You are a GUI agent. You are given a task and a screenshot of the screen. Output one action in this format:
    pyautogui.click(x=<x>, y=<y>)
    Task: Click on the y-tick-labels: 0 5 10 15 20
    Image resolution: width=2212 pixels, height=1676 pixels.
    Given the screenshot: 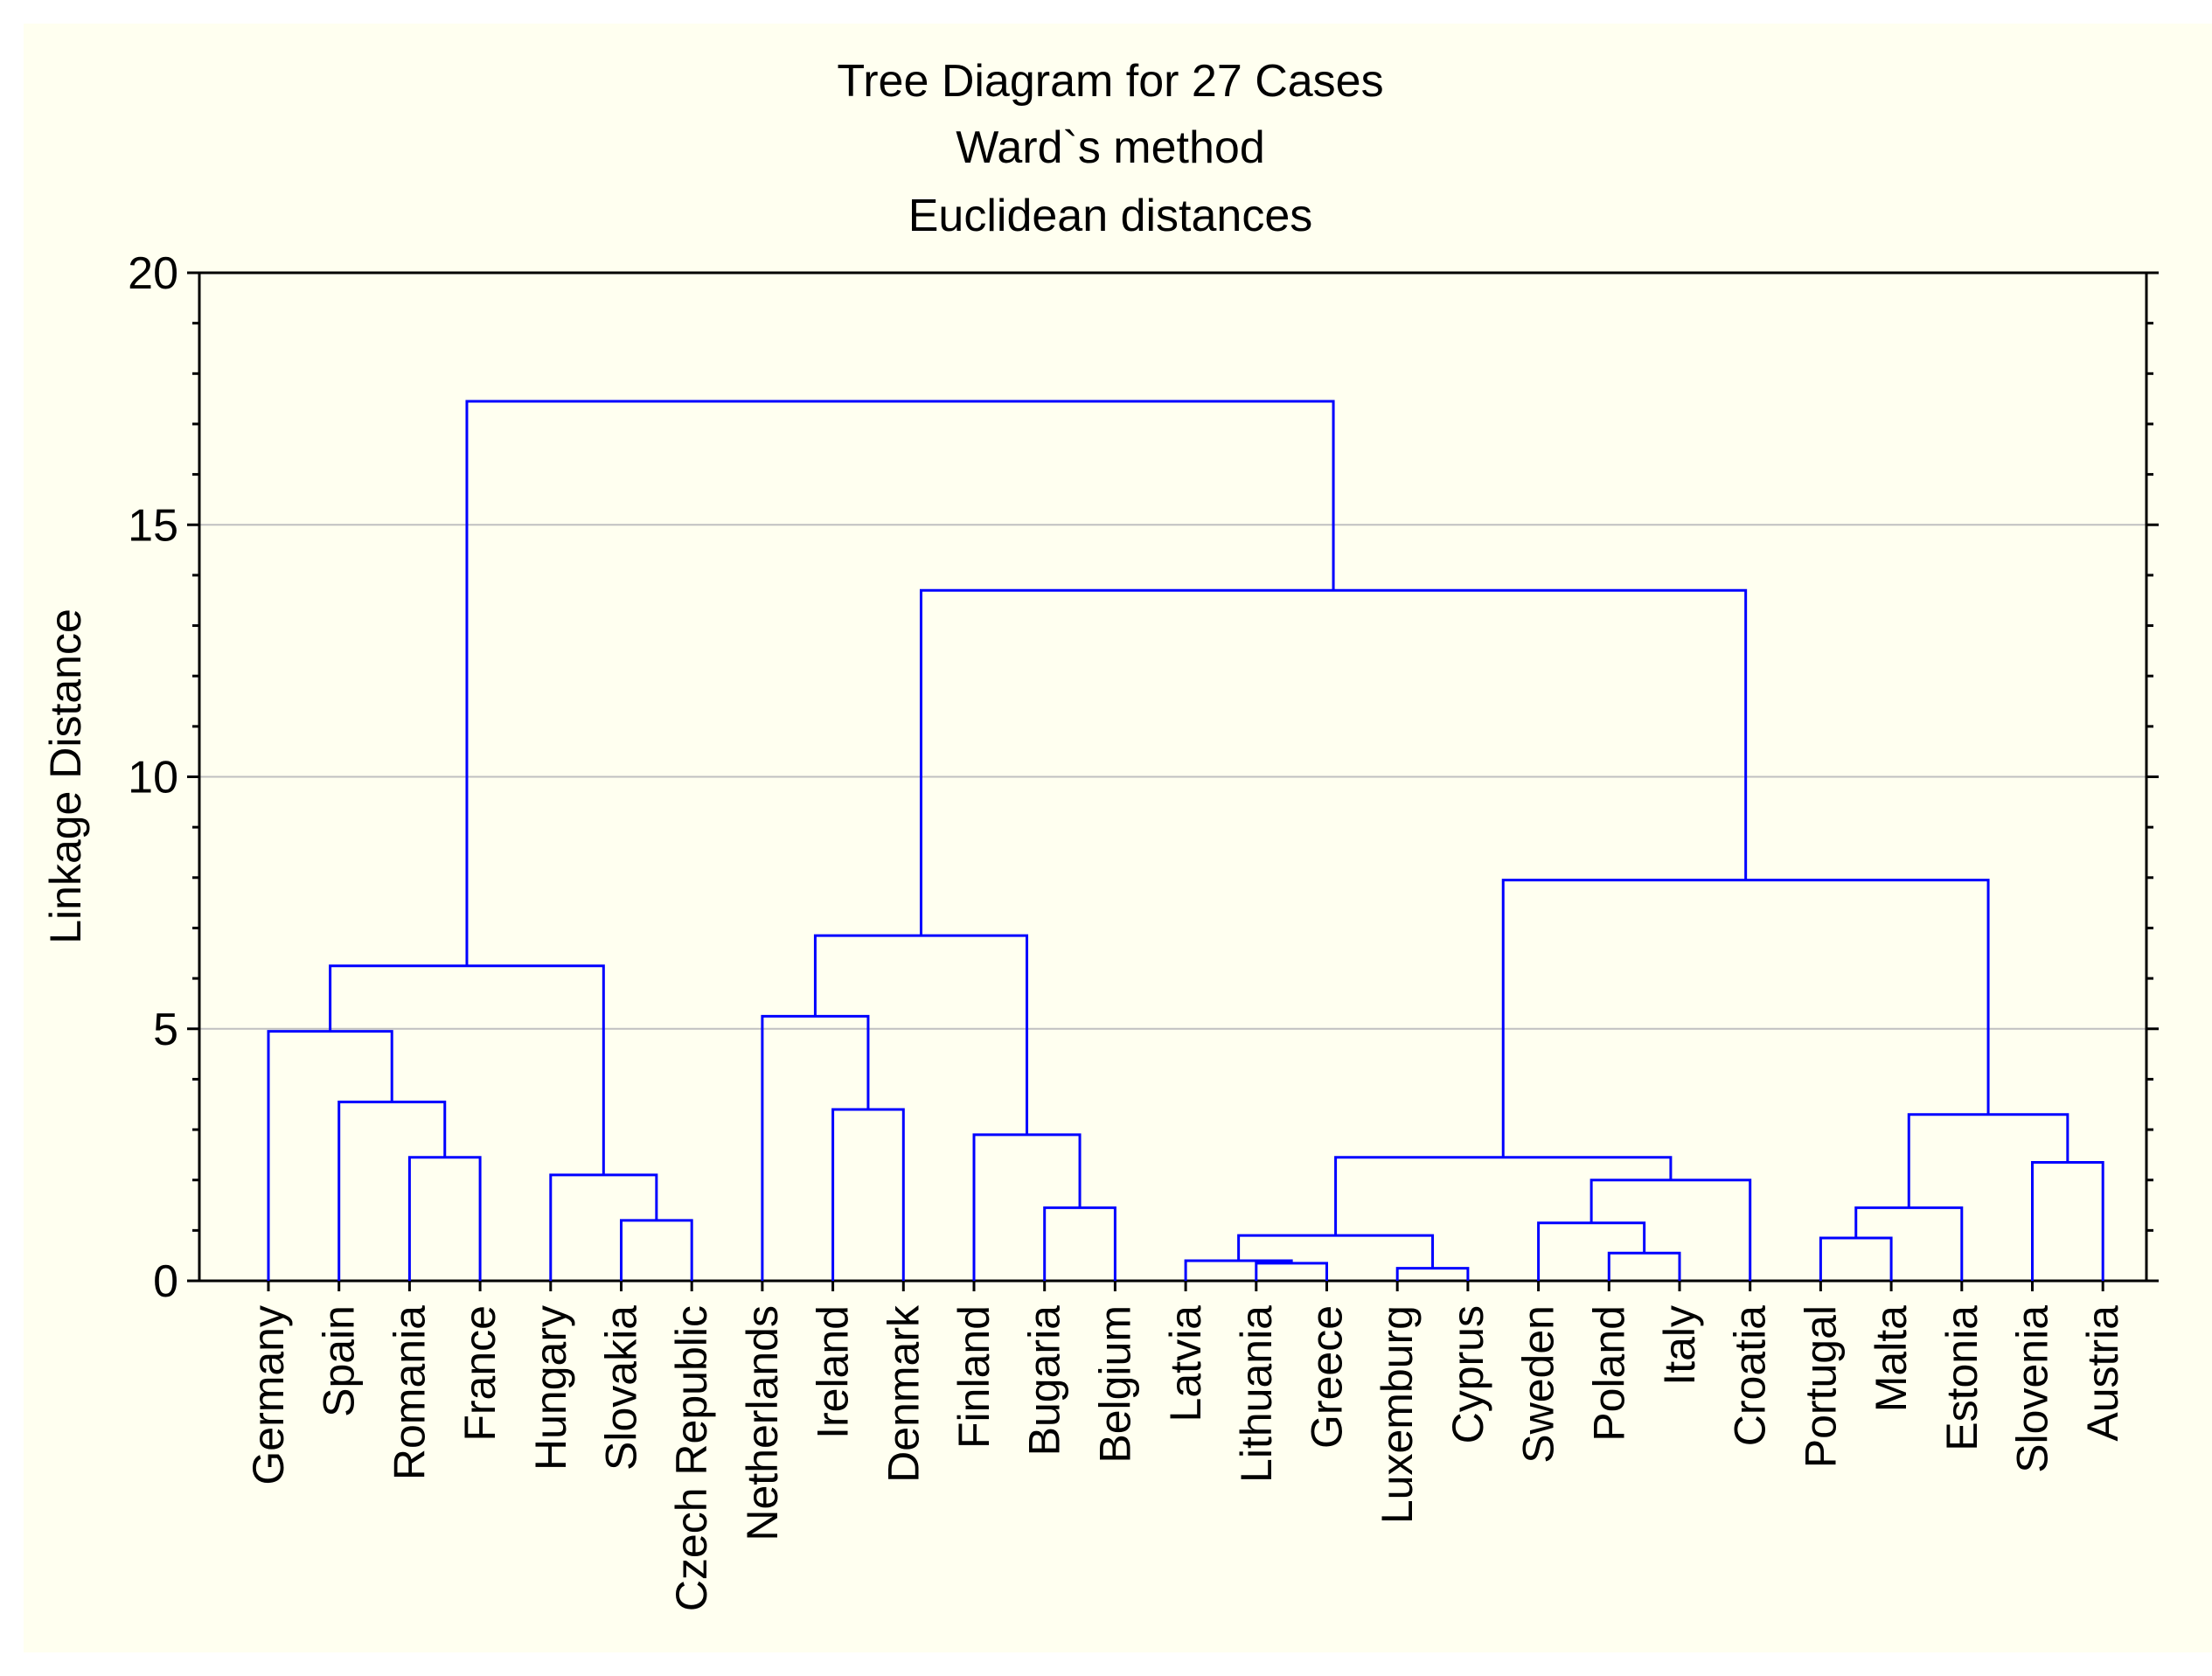 What is the action you would take?
    pyautogui.click(x=153, y=777)
    